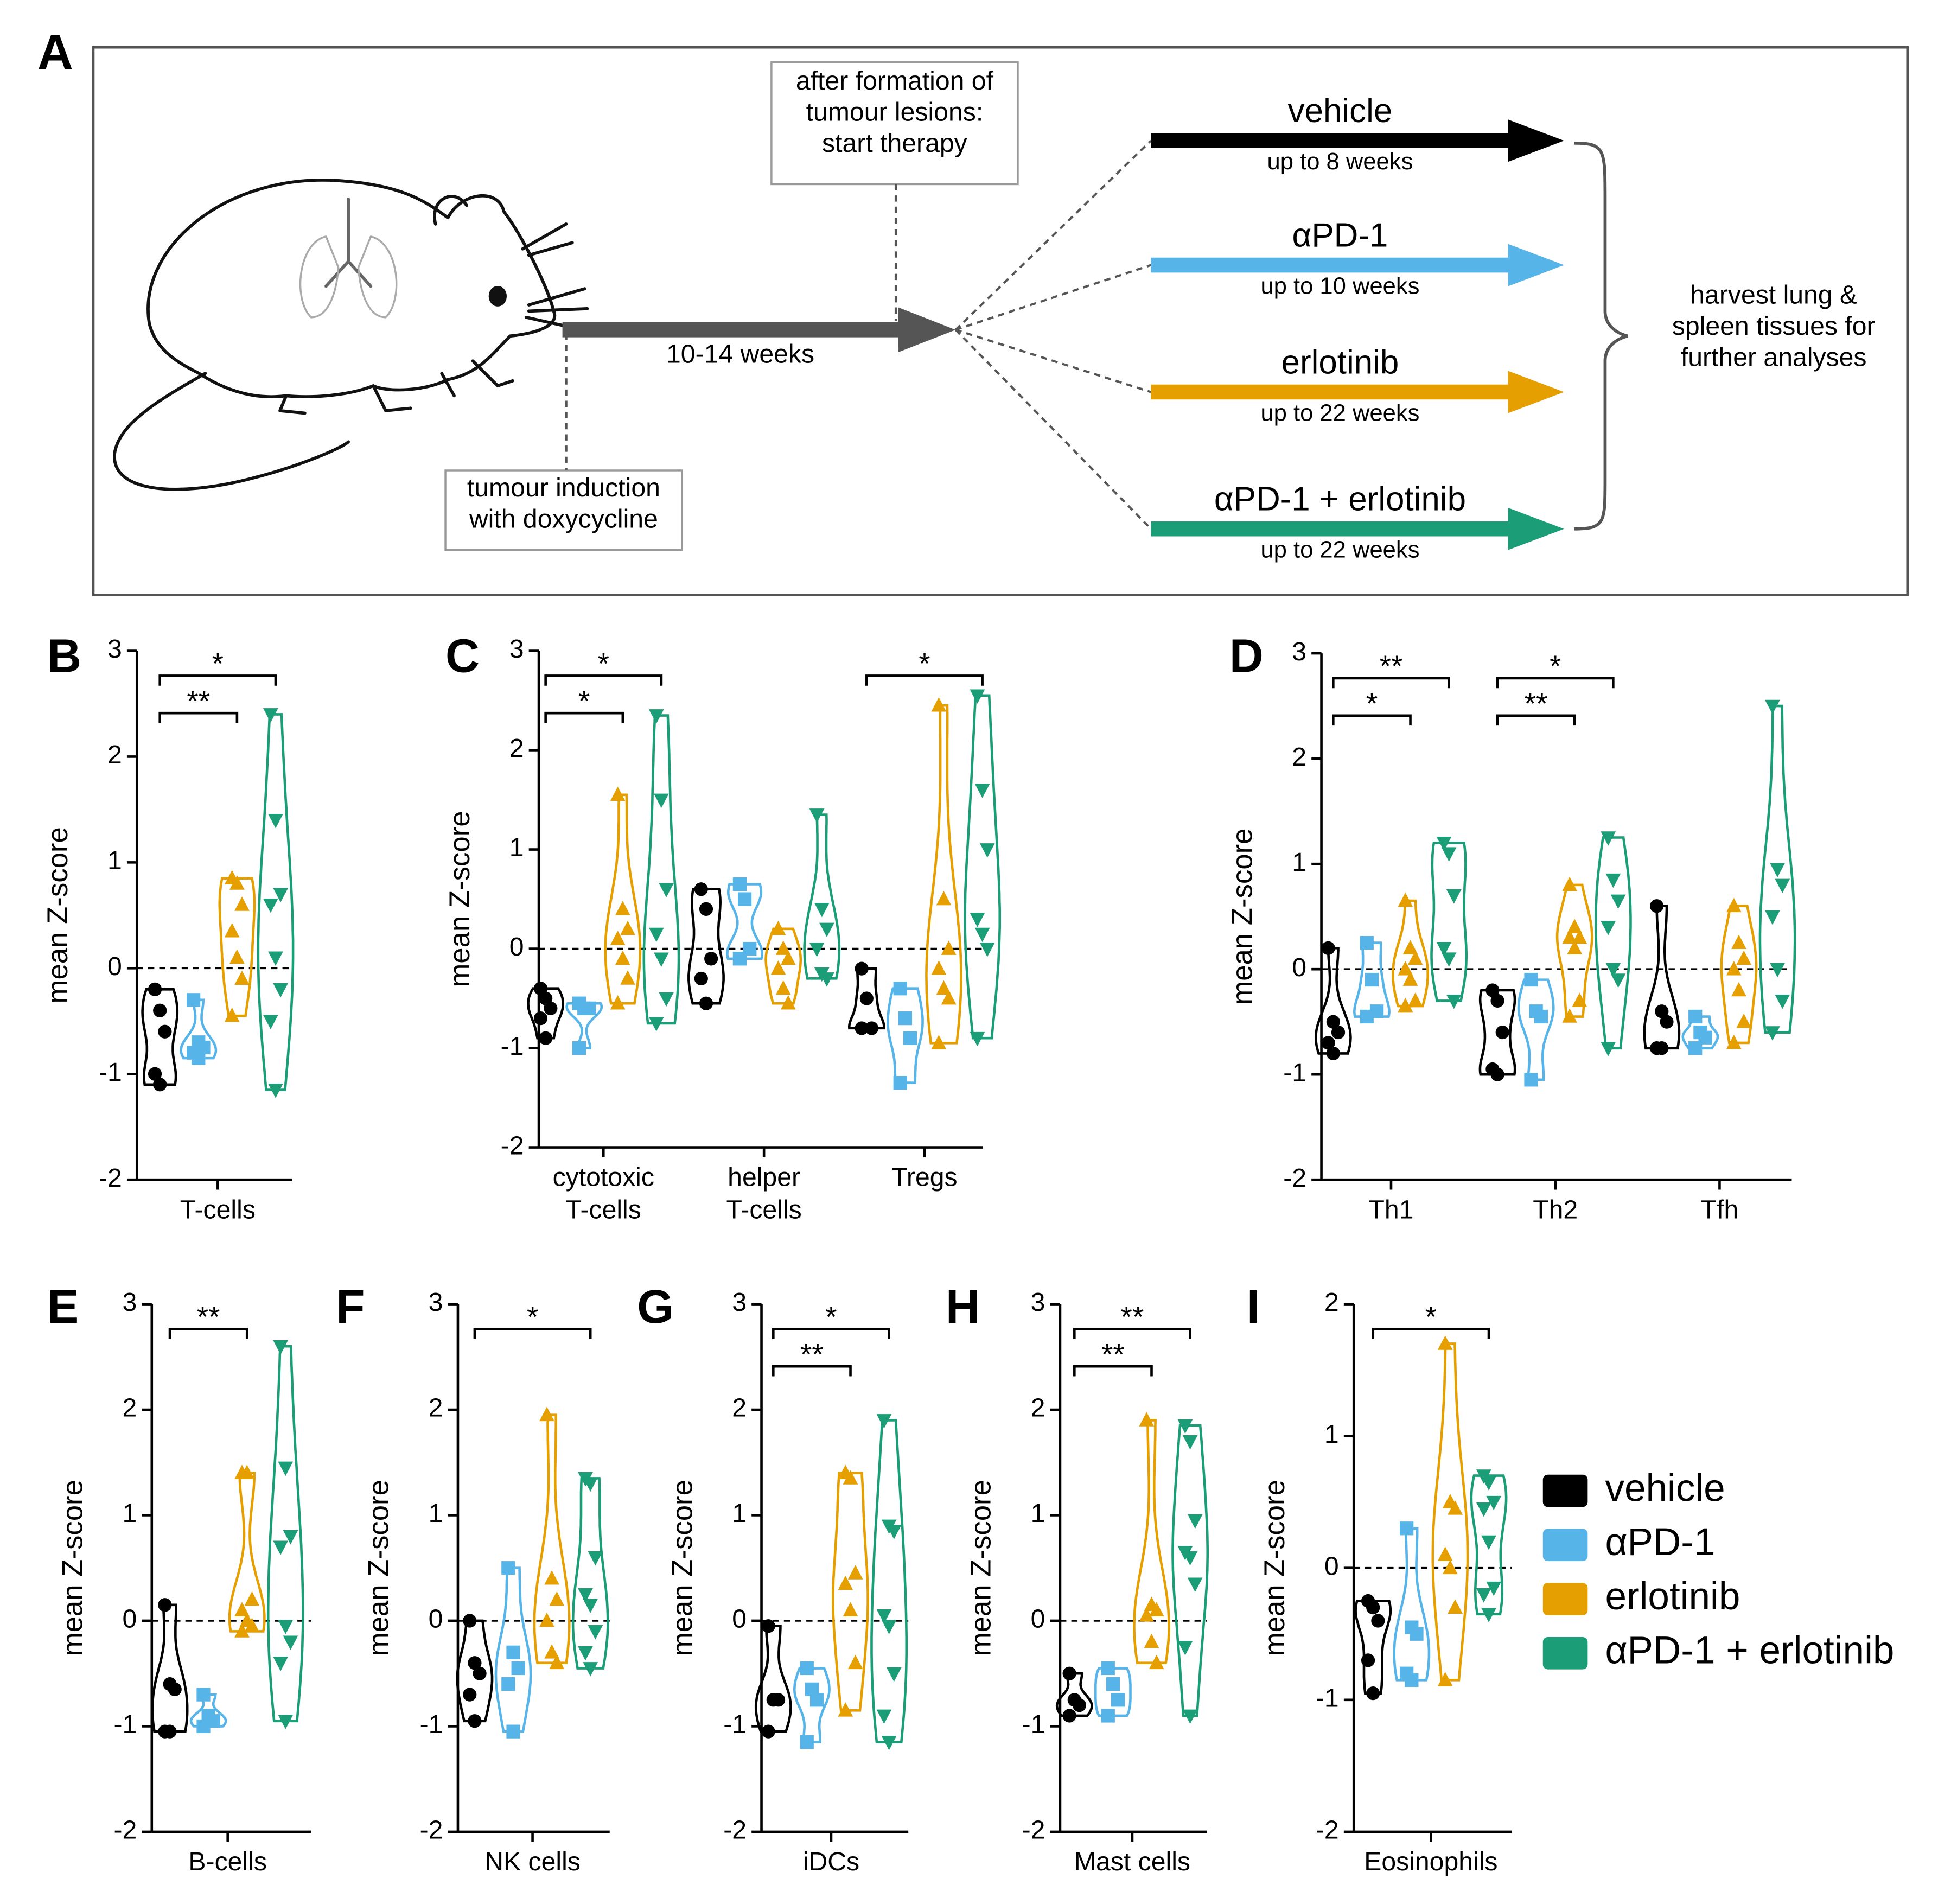 The width and height of the screenshot is (1951, 1904). I want to click on x-tick-label-box: Th2, so click(1555, 1210).